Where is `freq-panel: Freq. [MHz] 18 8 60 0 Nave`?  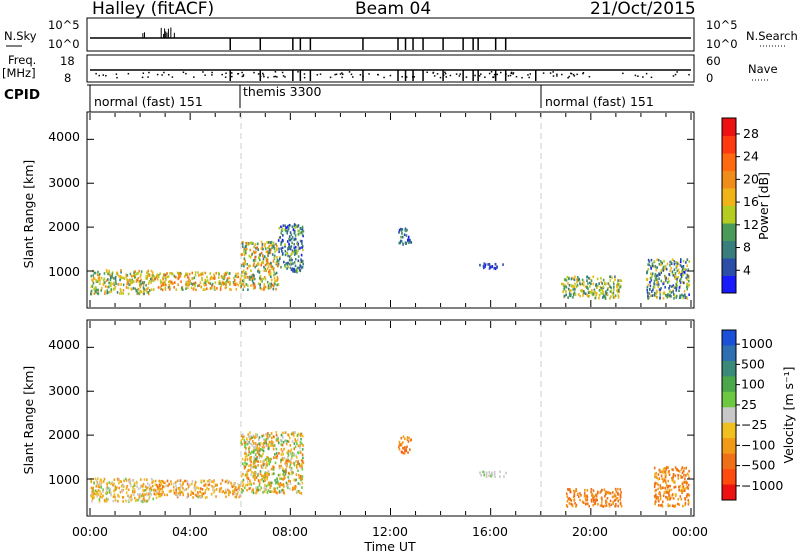
freq-panel: Freq. [MHz] 18 8 60 0 Nave is located at coordinates (390, 69).